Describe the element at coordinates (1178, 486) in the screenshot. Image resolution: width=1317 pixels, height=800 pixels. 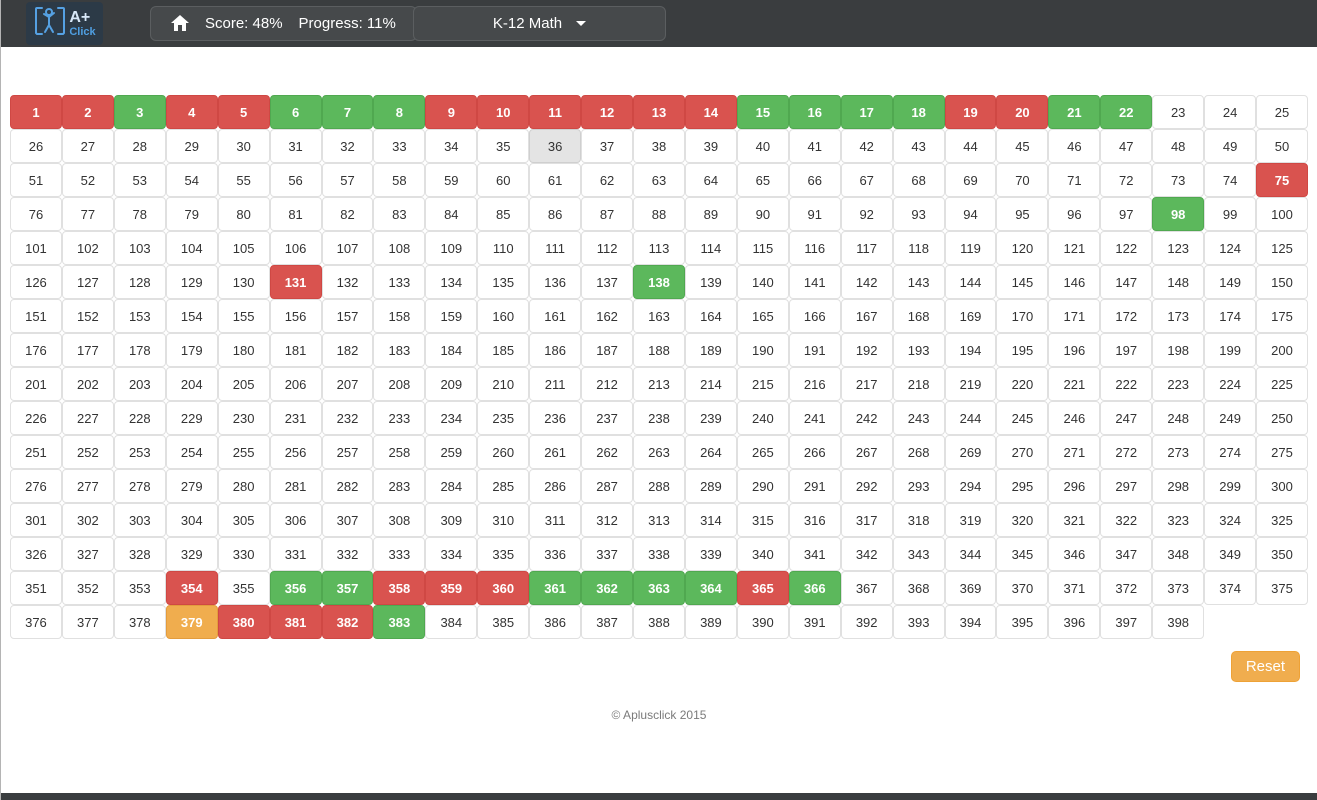
I see `grid-cell: 298` at that location.